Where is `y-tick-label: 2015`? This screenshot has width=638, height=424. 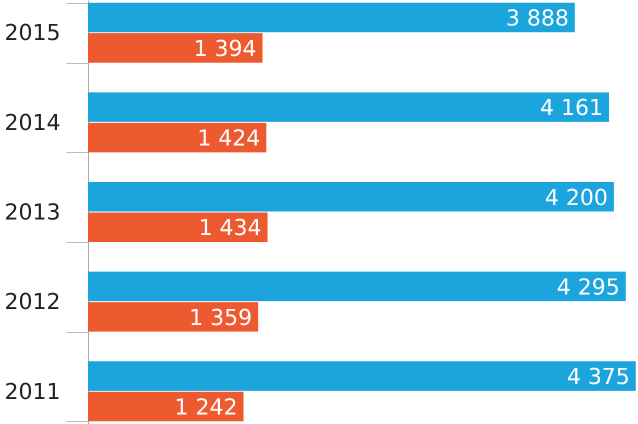 y-tick-label: 2015 is located at coordinates (32, 33).